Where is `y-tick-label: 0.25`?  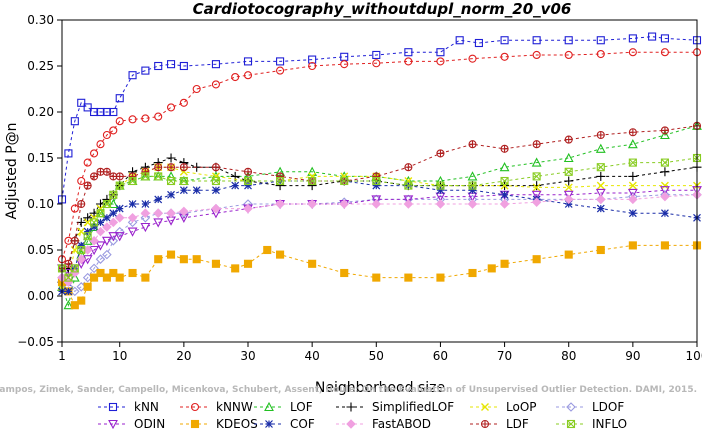
y-tick-label: 0.25 is located at coordinates (40, 66).